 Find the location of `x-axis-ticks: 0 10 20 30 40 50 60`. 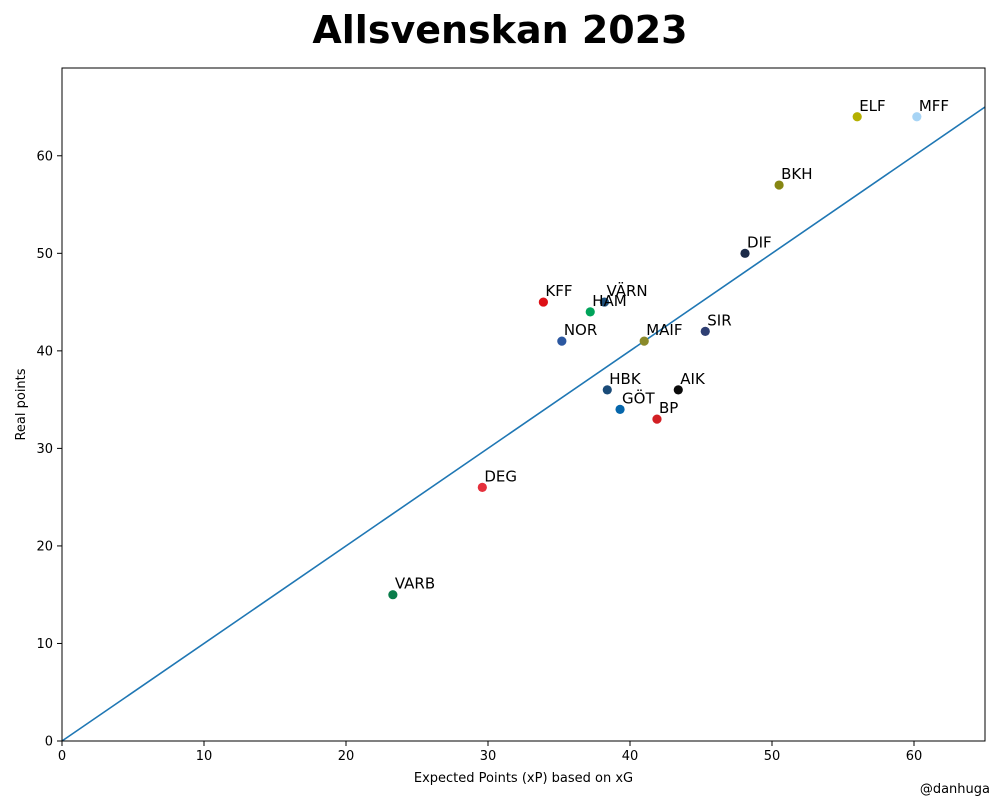

x-axis-ticks: 0 10 20 30 40 50 60 is located at coordinates (490, 752).